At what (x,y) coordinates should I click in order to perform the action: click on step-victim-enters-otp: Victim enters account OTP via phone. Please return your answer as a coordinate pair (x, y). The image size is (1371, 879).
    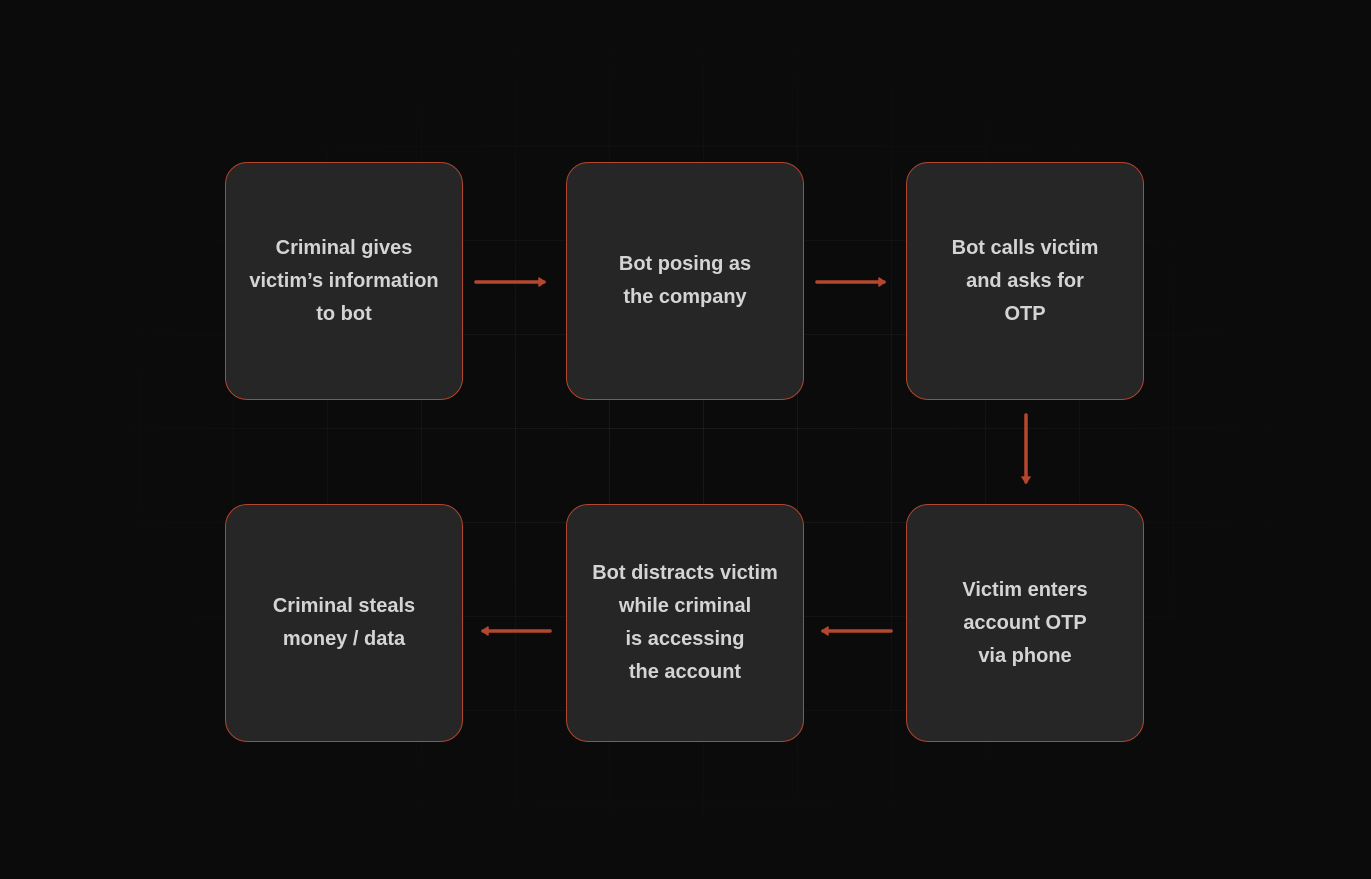
    Looking at the image, I should click on (1025, 623).